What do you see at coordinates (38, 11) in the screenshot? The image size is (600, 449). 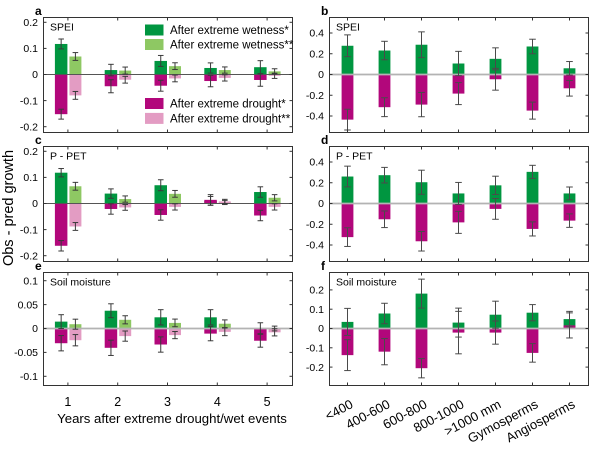 I see `svg-text: a` at bounding box center [38, 11].